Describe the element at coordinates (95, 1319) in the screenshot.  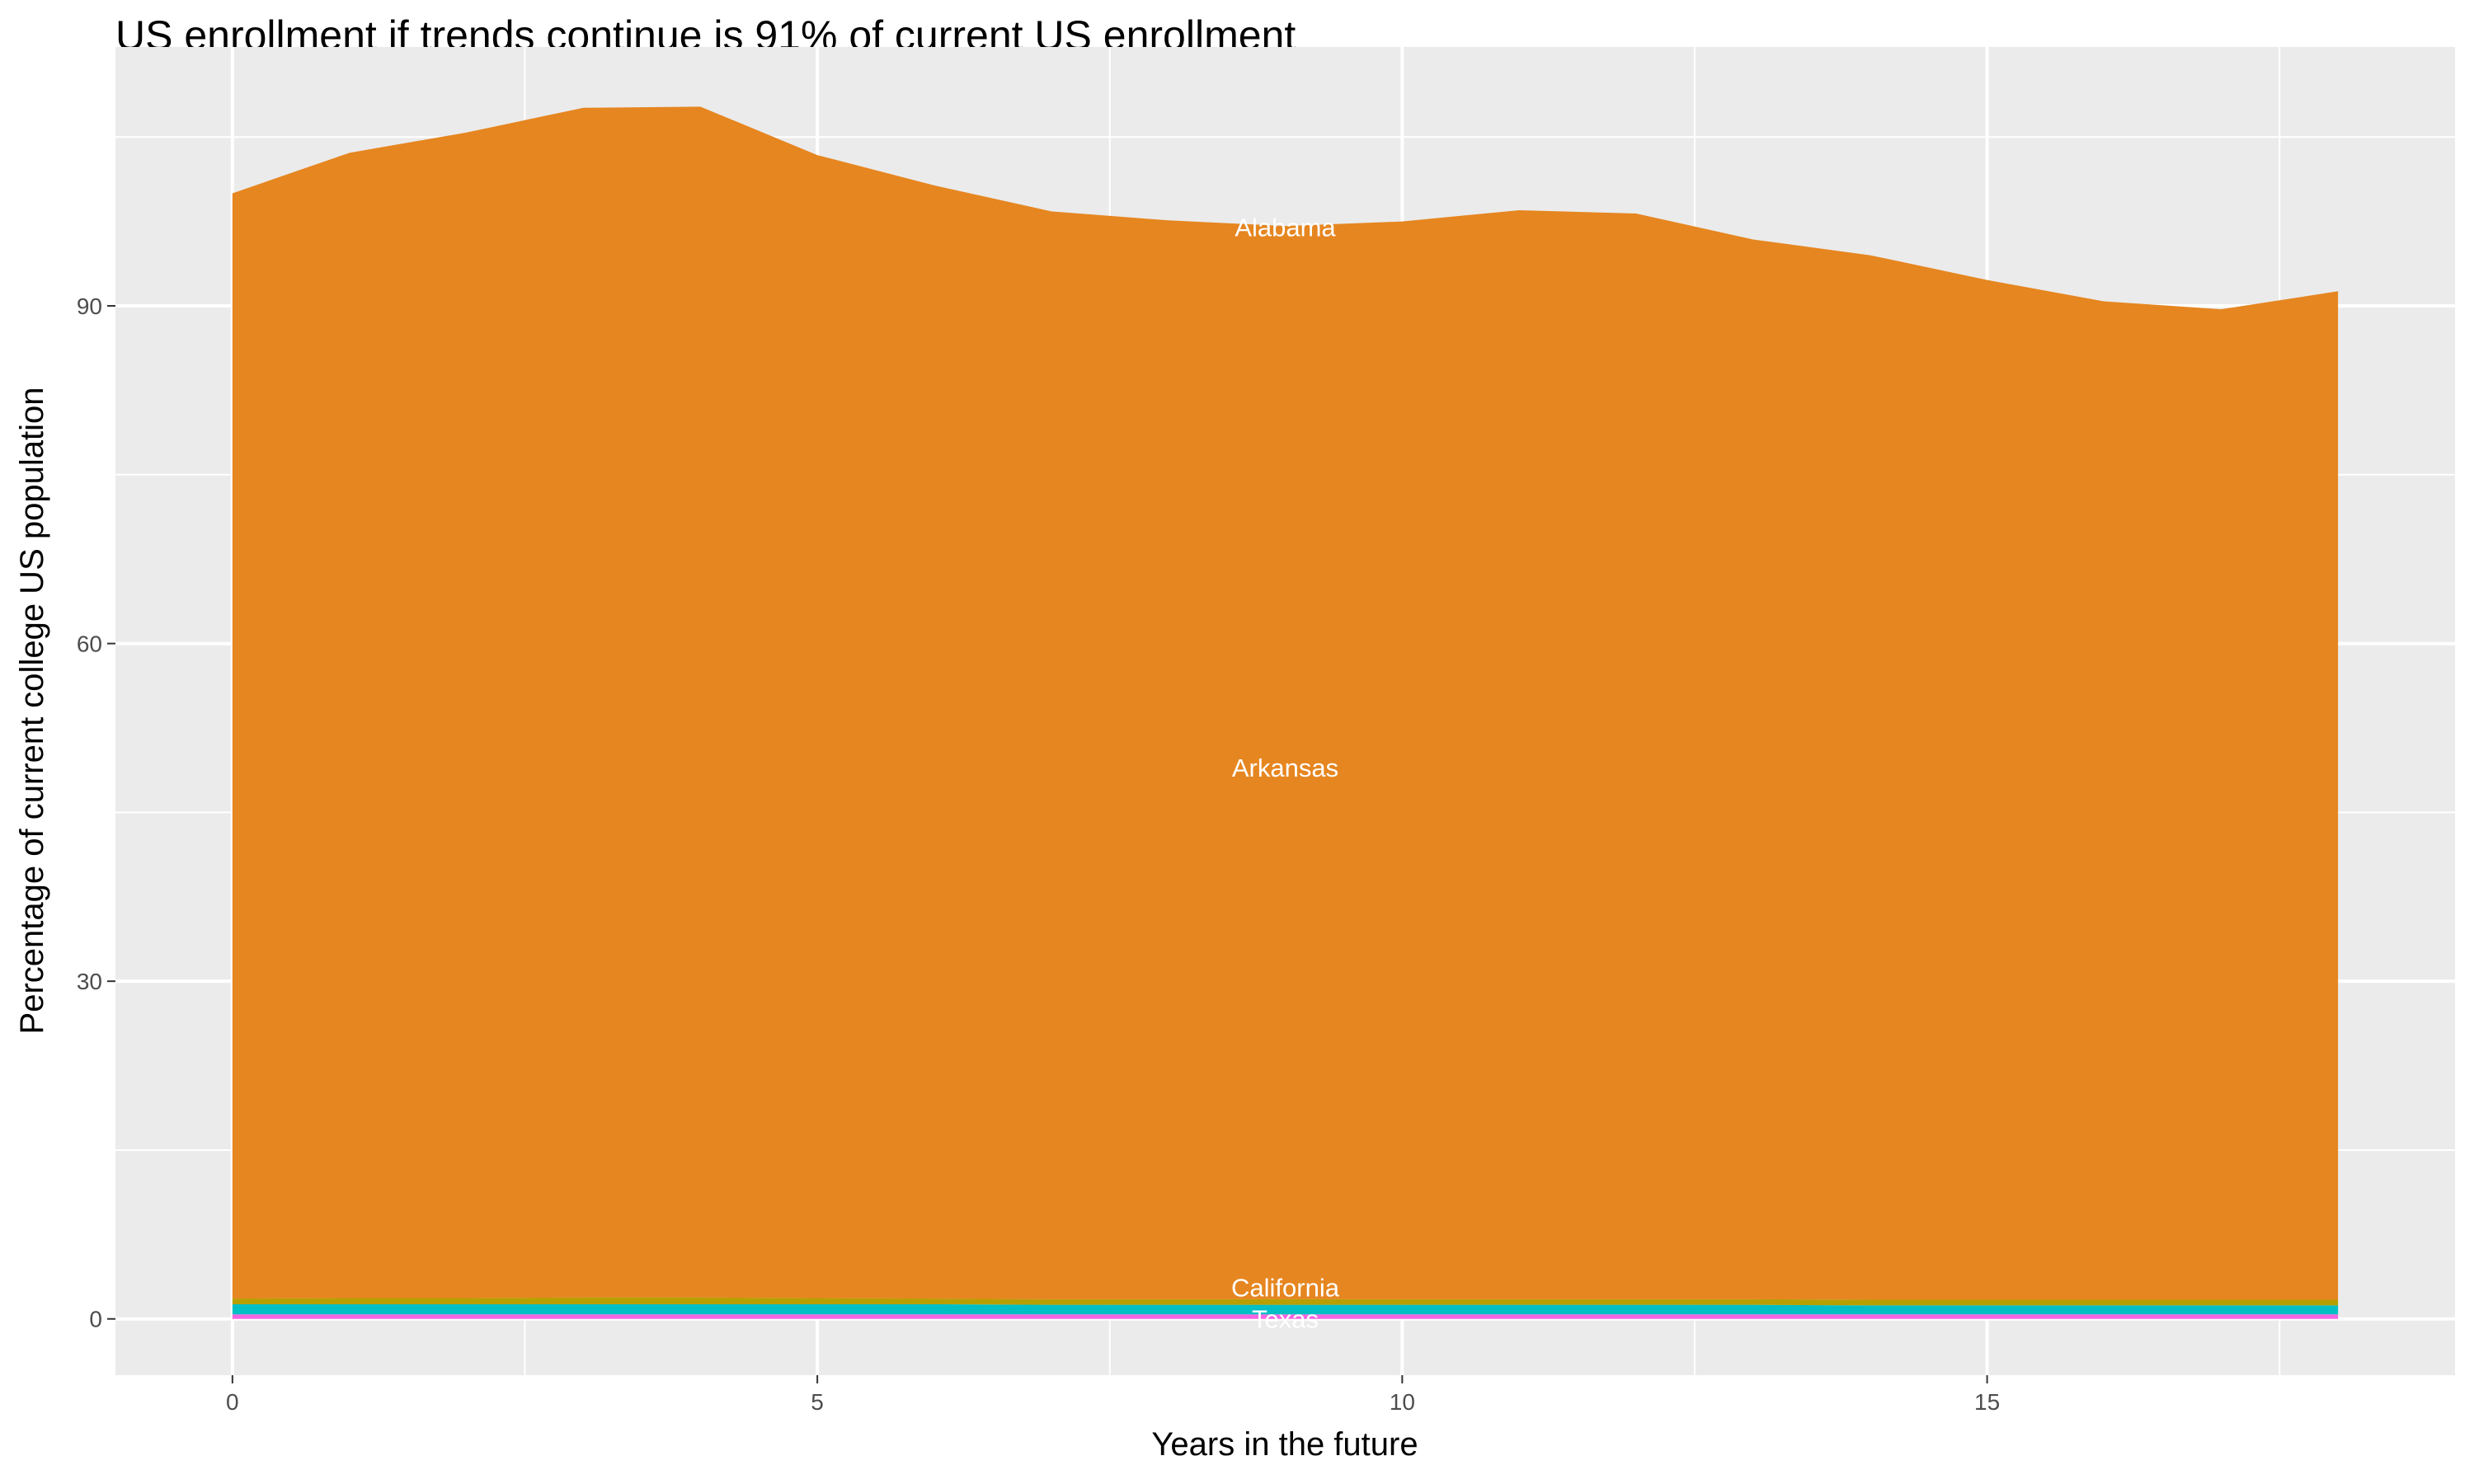
I see `y-tick-label: 0` at that location.